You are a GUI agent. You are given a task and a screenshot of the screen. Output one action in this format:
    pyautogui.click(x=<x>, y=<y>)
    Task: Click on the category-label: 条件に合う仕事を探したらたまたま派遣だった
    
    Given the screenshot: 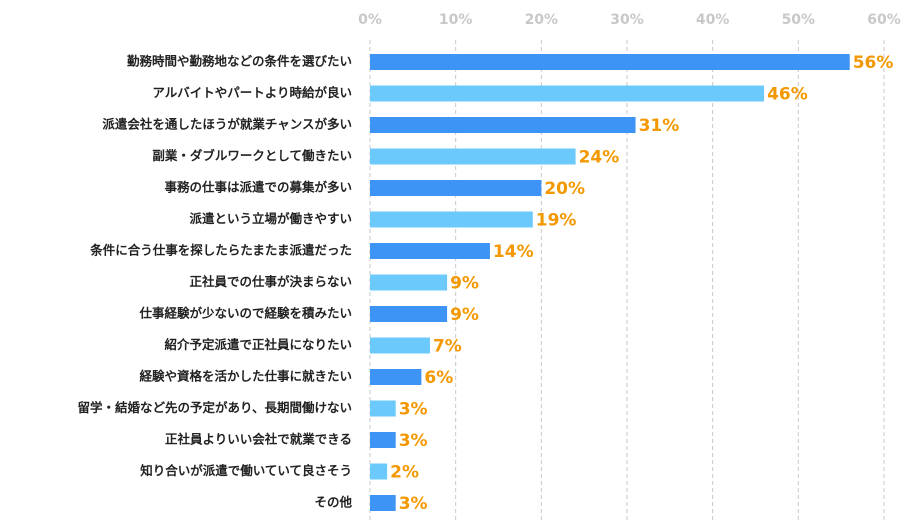 What is the action you would take?
    pyautogui.click(x=220, y=250)
    